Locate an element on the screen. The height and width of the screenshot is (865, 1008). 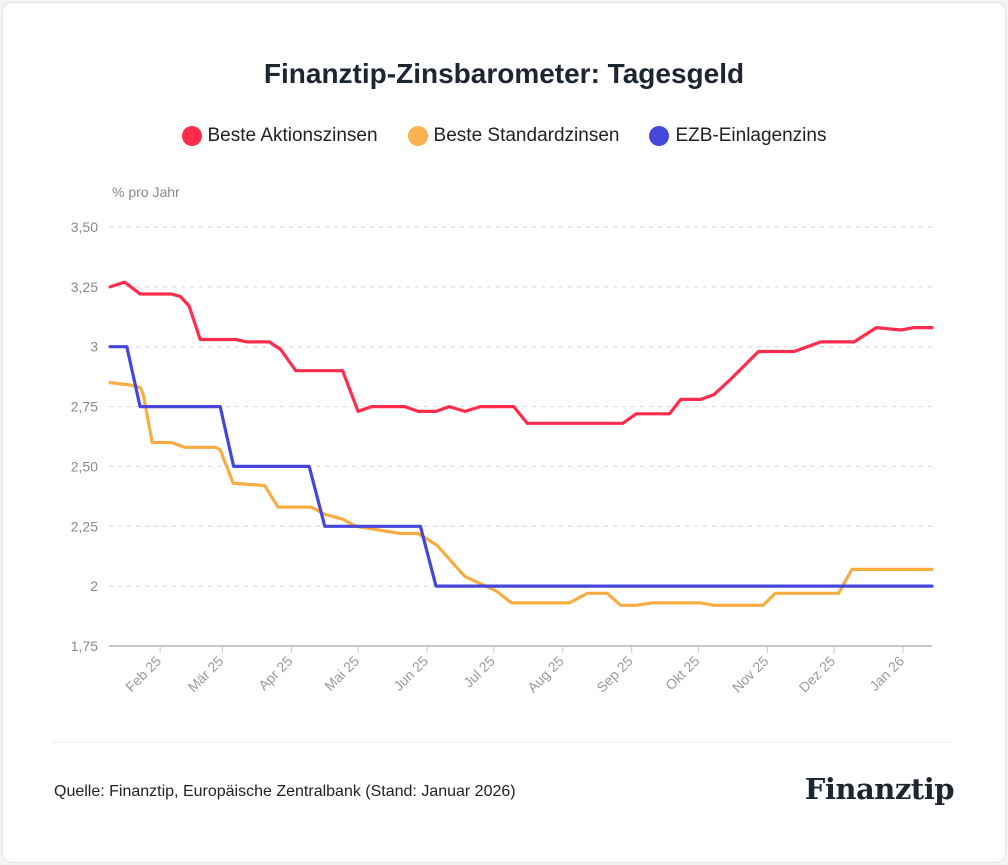
x-tick-label: Mär 25 is located at coordinates (205, 674).